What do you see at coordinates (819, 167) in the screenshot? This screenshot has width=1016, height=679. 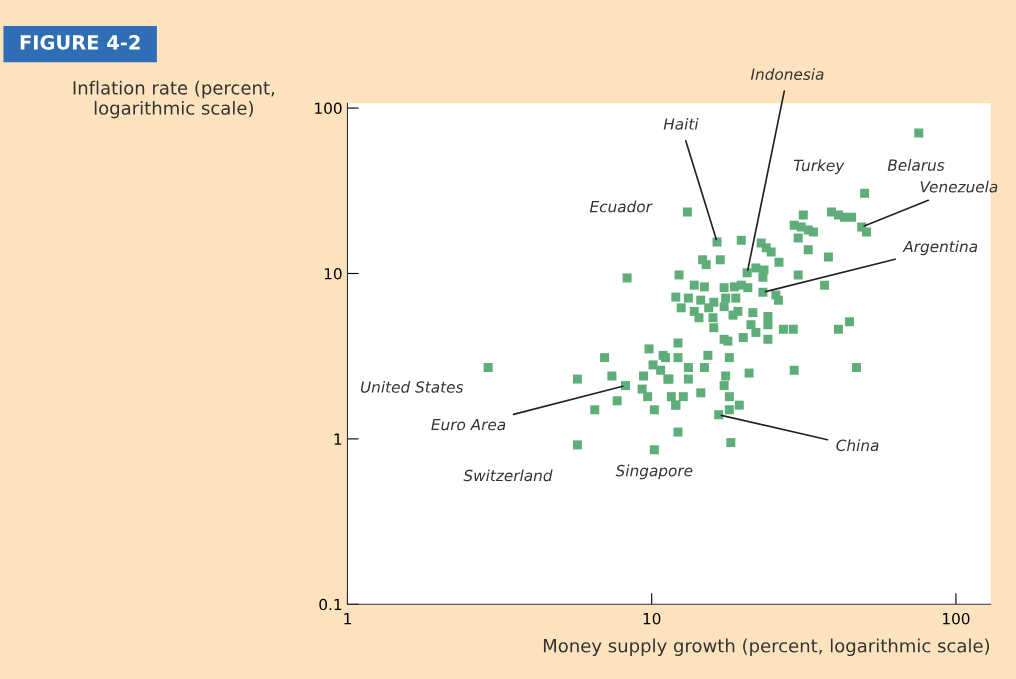 I see `annotation: Turkey` at bounding box center [819, 167].